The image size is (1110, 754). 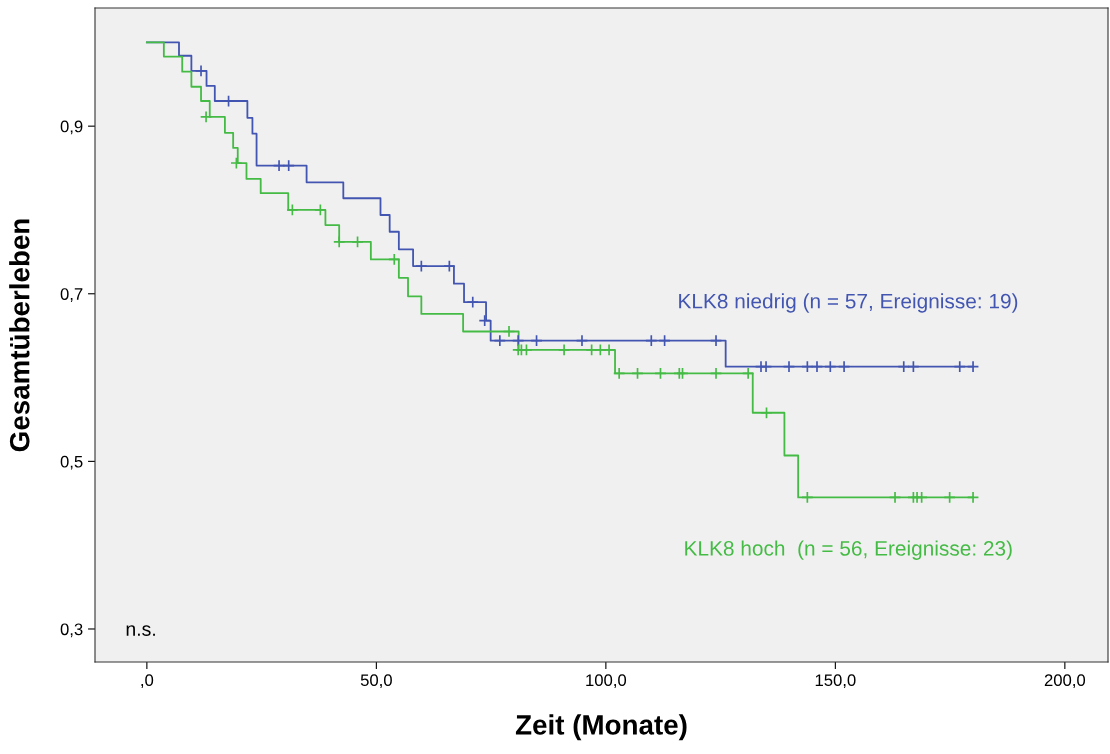 What do you see at coordinates (835, 681) in the screenshot?
I see `x-tick-label: 150,0` at bounding box center [835, 681].